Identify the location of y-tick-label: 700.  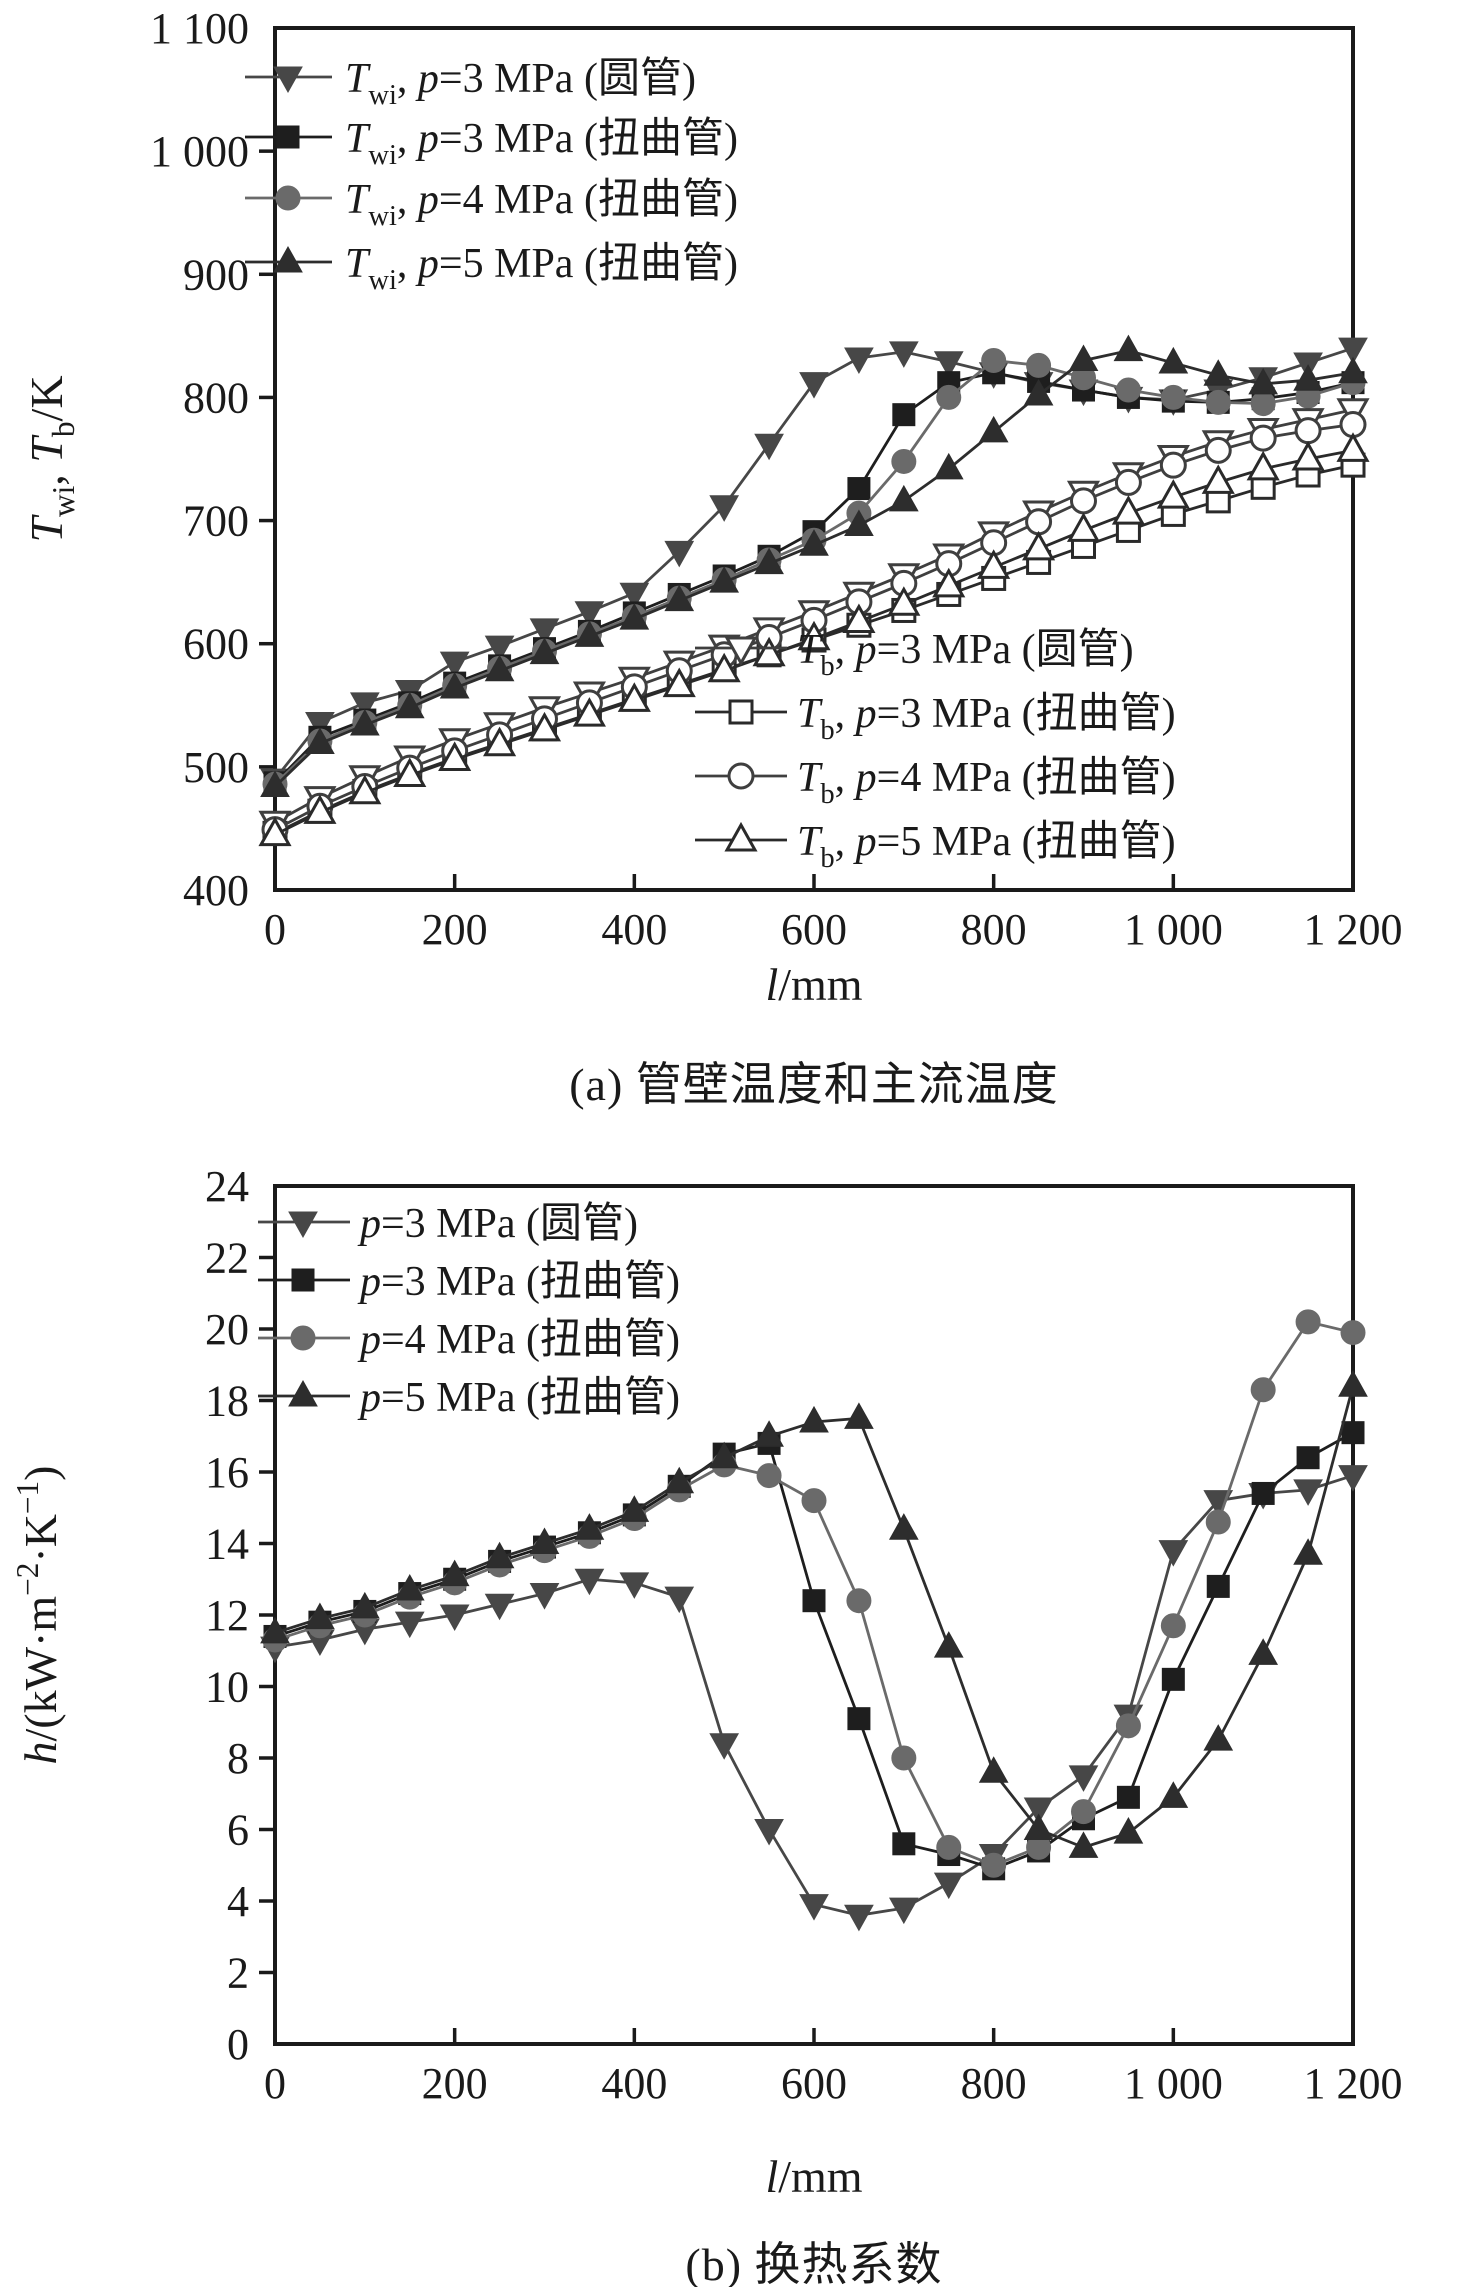
(216, 521).